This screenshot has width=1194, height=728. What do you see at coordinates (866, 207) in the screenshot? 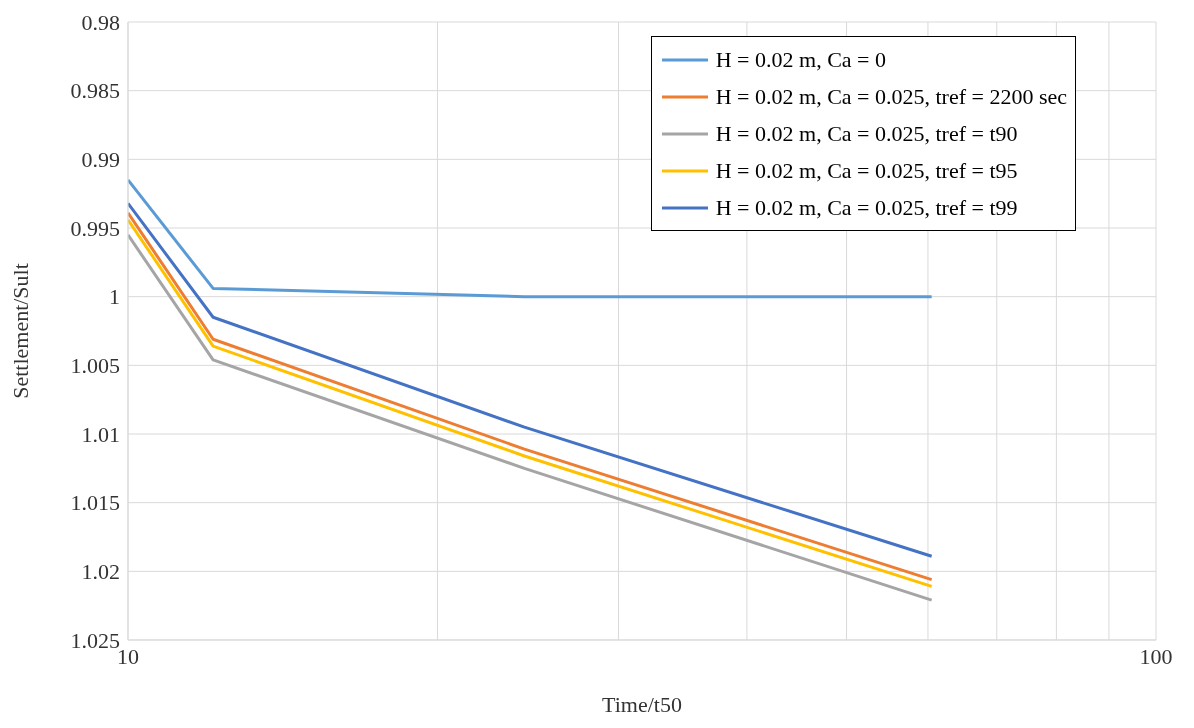
I see `legend-label: H = 0.02 m, Ca = 0.025, tref = t99` at bounding box center [866, 207].